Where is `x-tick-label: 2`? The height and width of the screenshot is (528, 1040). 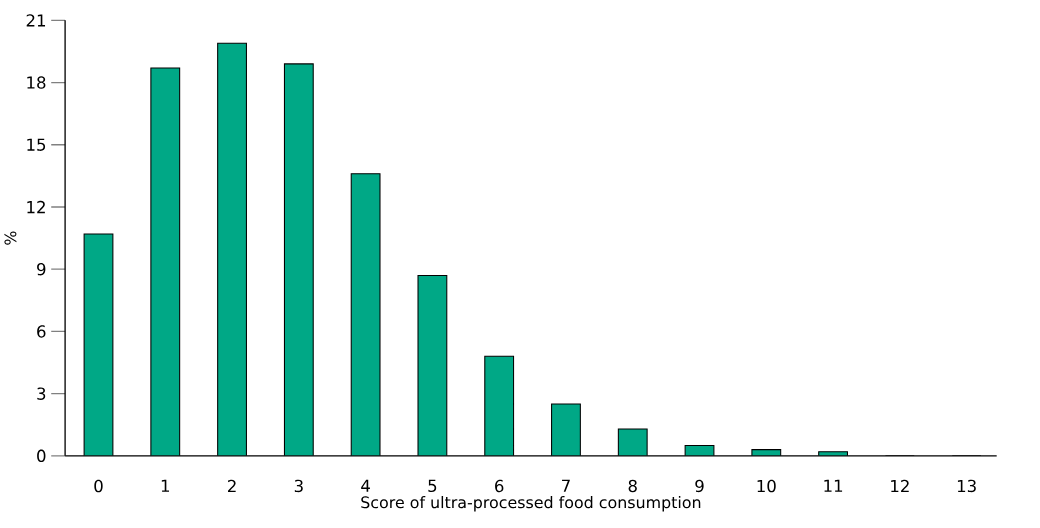
x-tick-label: 2 is located at coordinates (232, 486).